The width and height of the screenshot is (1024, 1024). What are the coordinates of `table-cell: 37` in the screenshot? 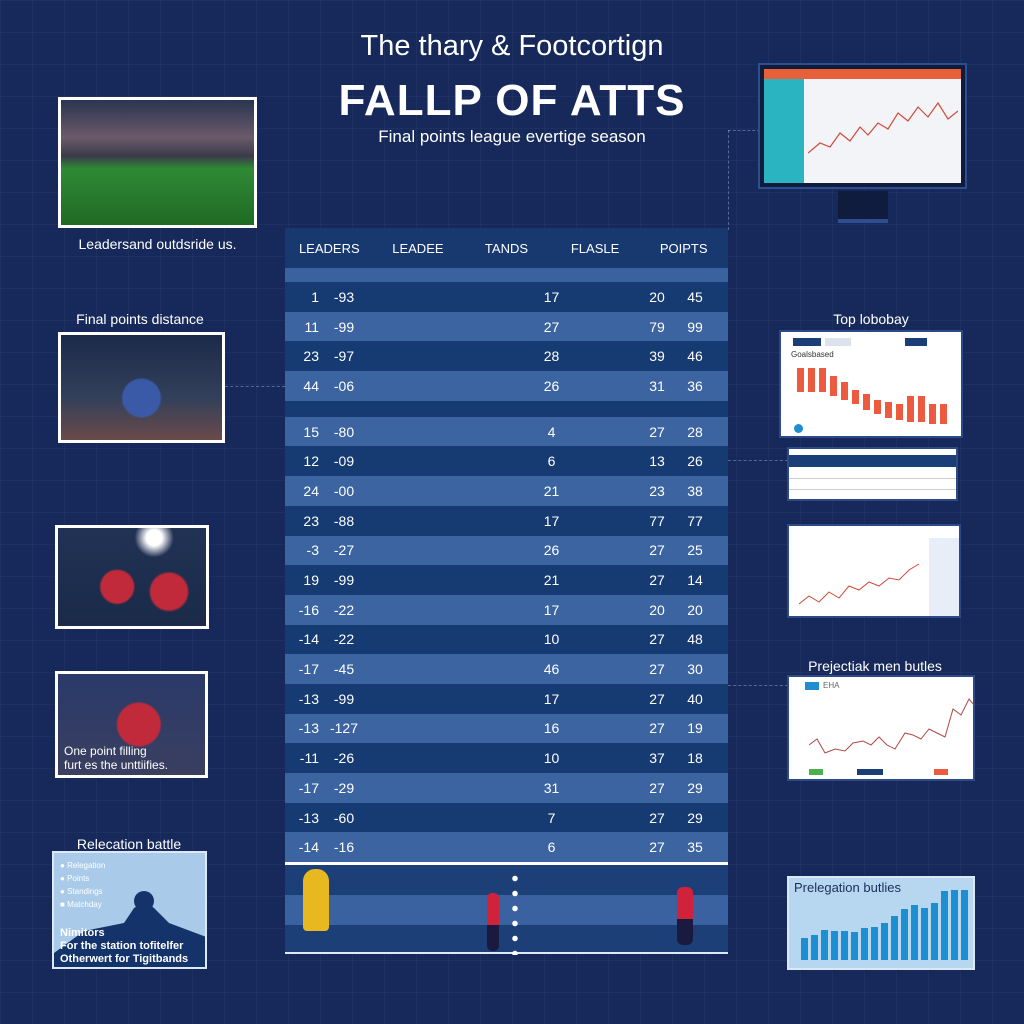 It's located at (657, 758).